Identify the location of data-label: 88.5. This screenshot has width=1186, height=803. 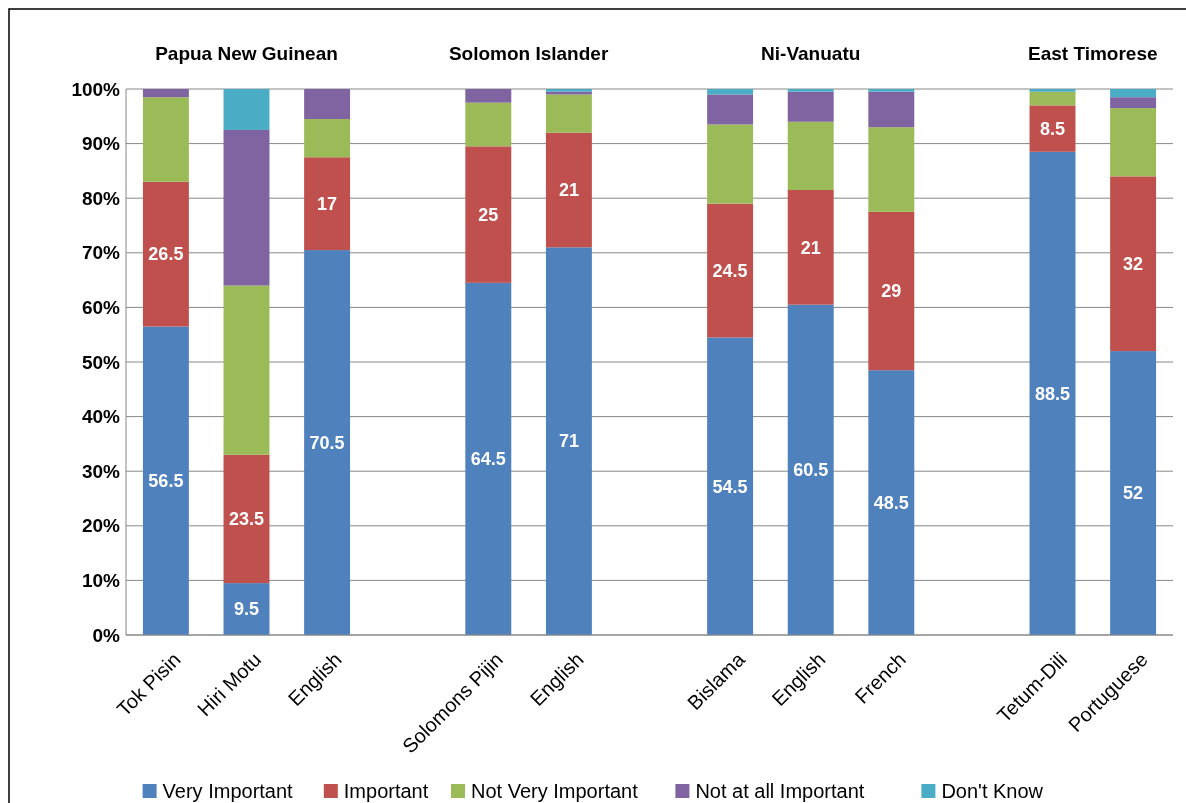
(1052, 393).